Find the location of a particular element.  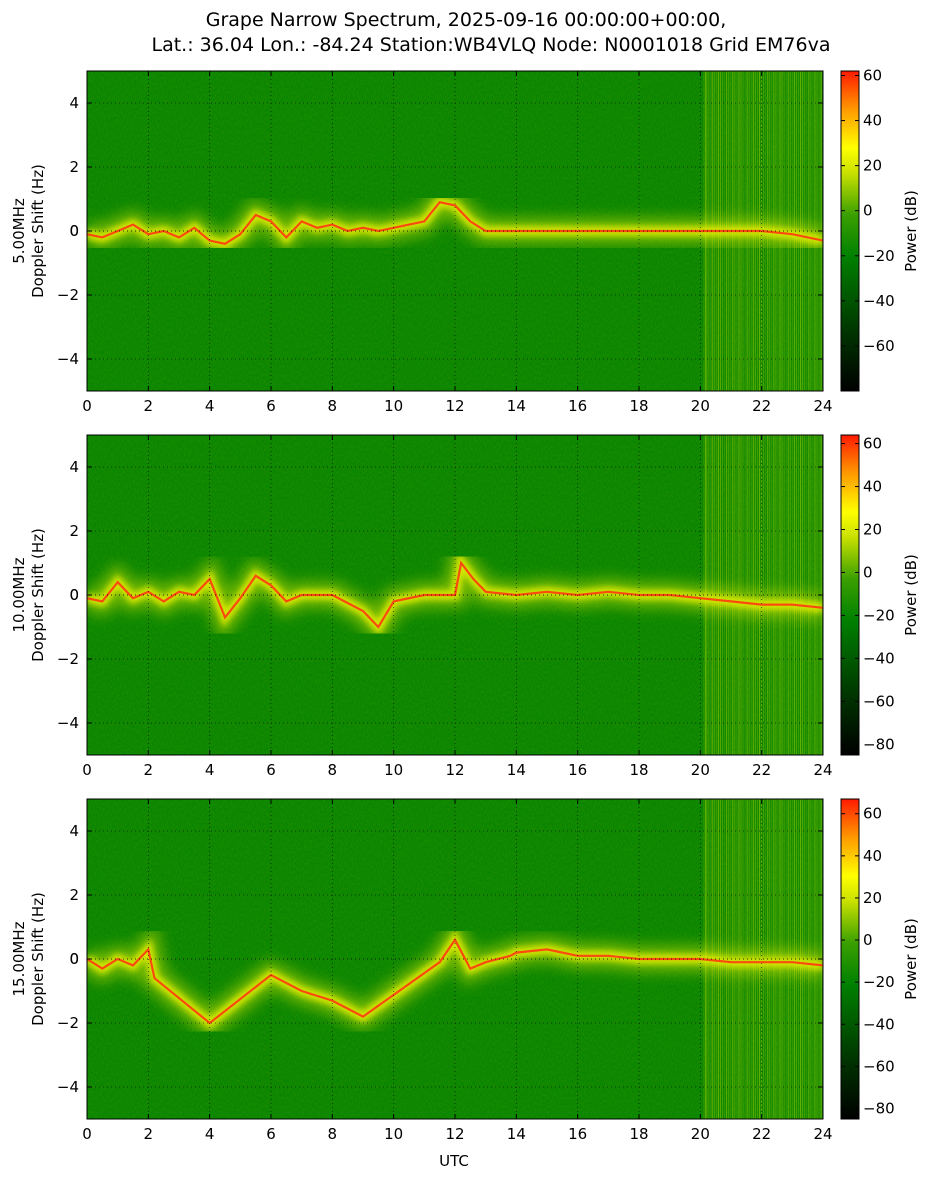

band-label: 10.00MHz is located at coordinates (19, 594).